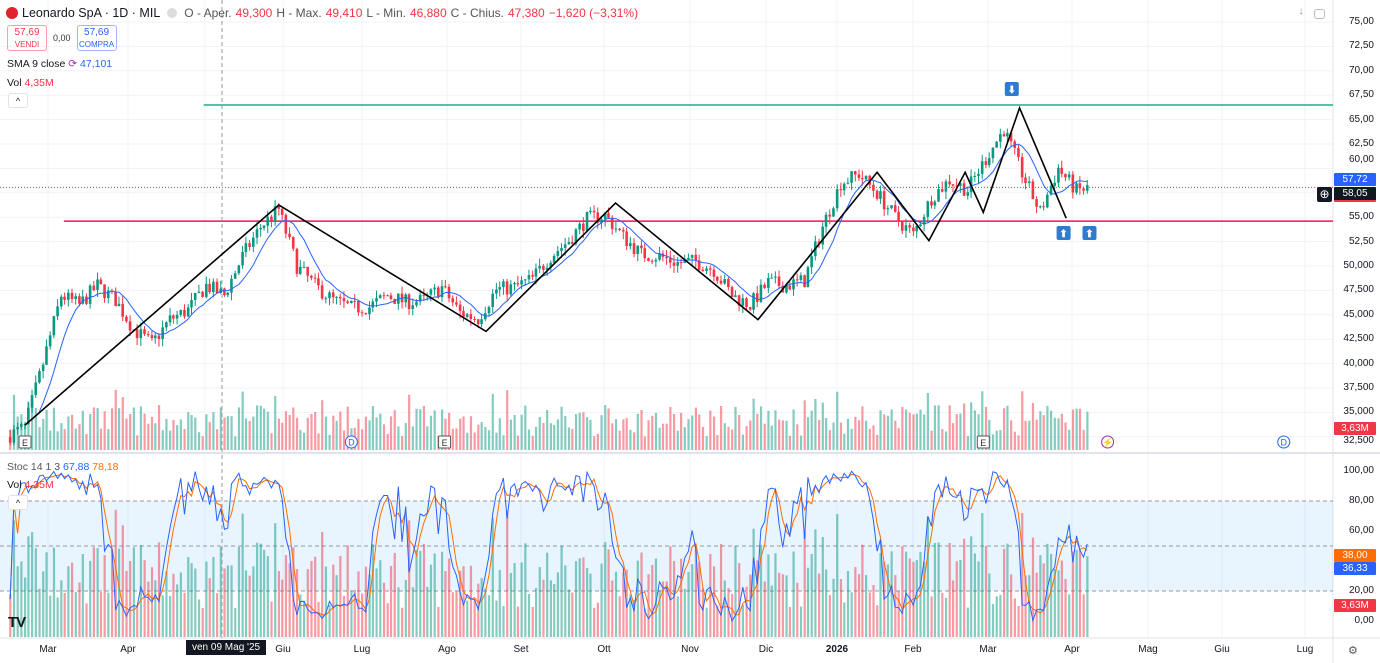 This screenshot has width=1380, height=663. What do you see at coordinates (17, 622) in the screenshot?
I see `tradingview-logo: TV` at bounding box center [17, 622].